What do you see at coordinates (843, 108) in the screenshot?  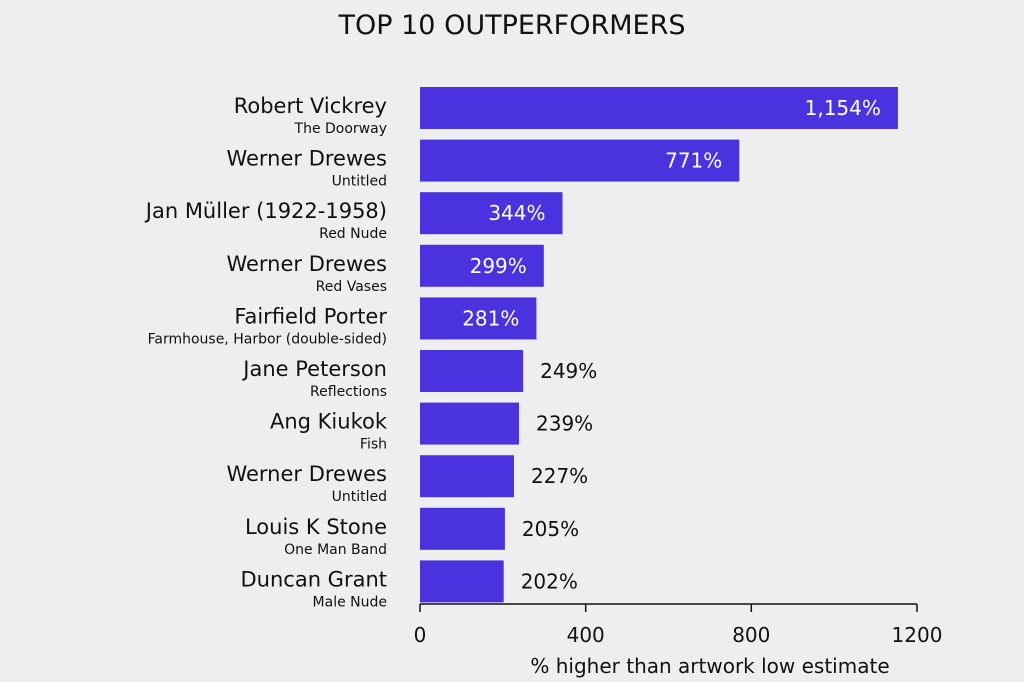 I see `bar-value-label: 1,154%` at bounding box center [843, 108].